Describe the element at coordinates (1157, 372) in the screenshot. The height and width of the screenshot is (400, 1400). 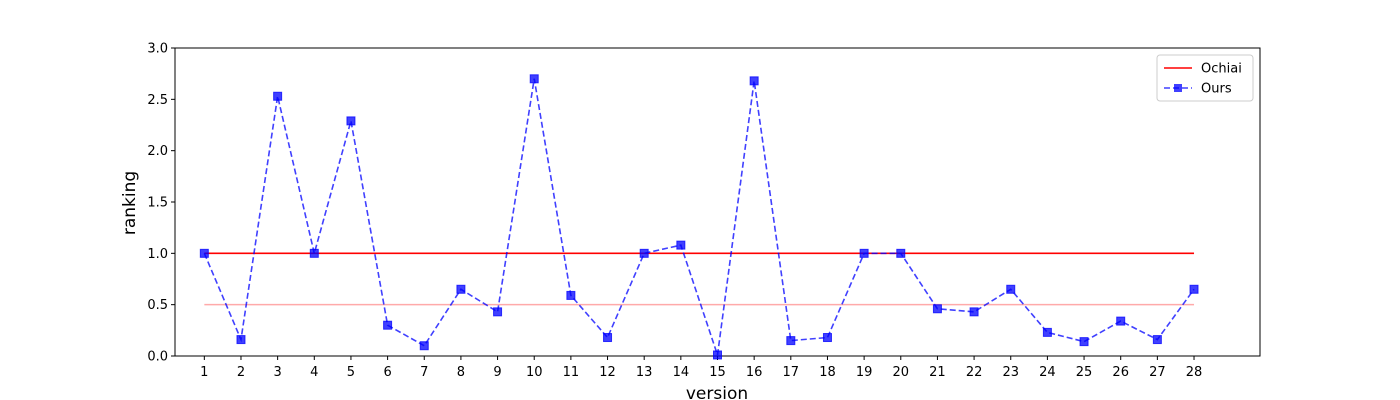
I see `x-tick-label: 27` at that location.